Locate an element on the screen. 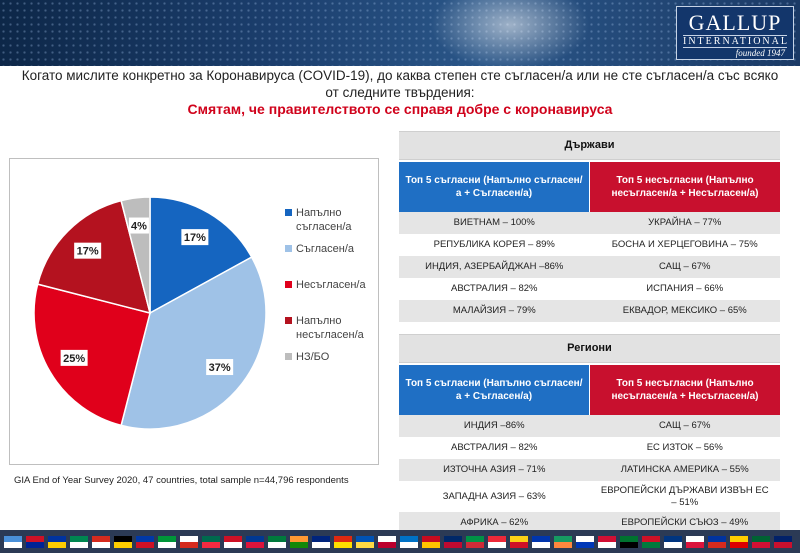 This screenshot has height=553, width=800. slice-label-text: 25% is located at coordinates (74, 359).